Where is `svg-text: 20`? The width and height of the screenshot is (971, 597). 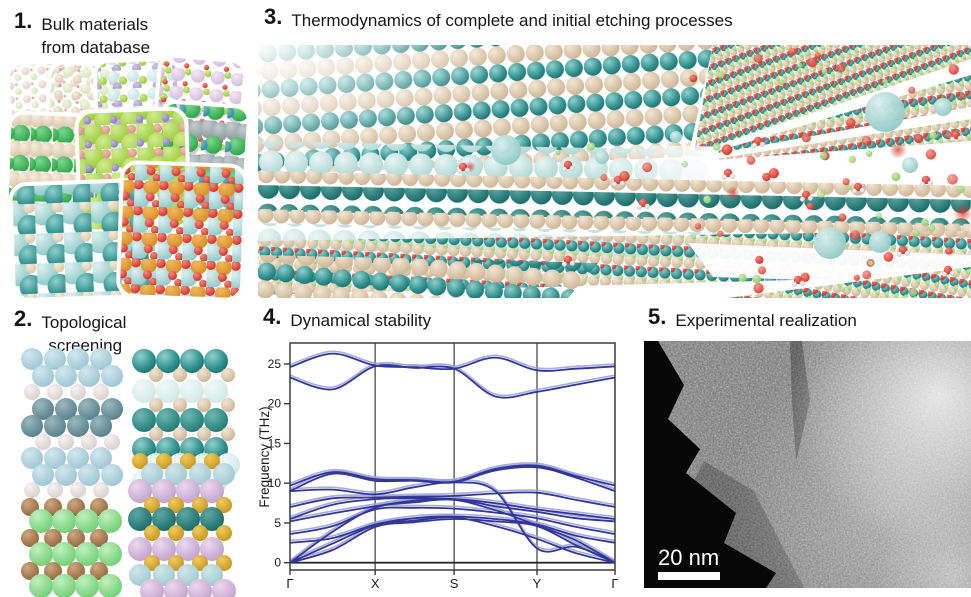 svg-text: 20 is located at coordinates (275, 404).